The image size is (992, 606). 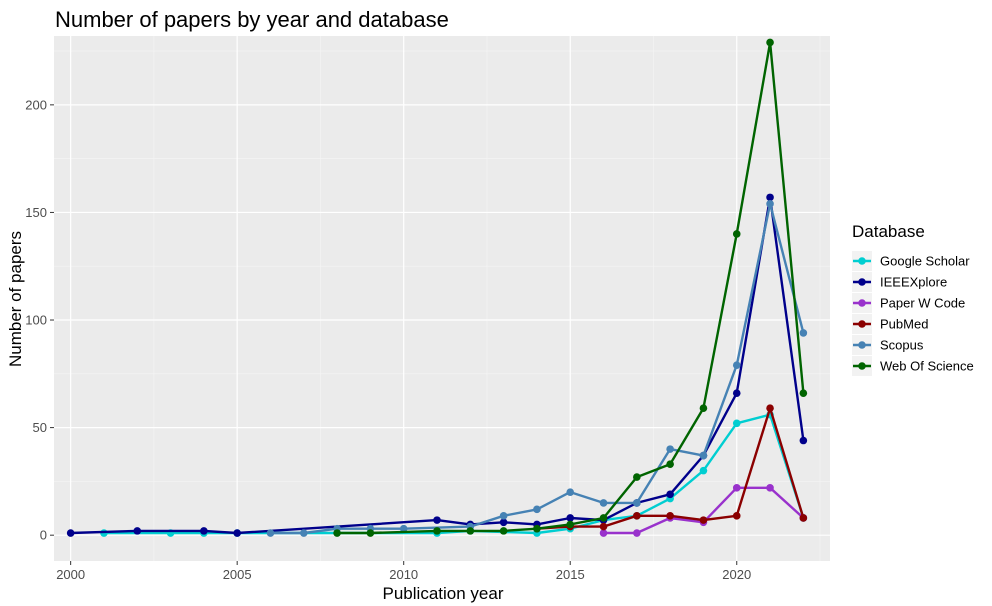 What do you see at coordinates (15, 299) in the screenshot?
I see `y-axis-title: Number of papers` at bounding box center [15, 299].